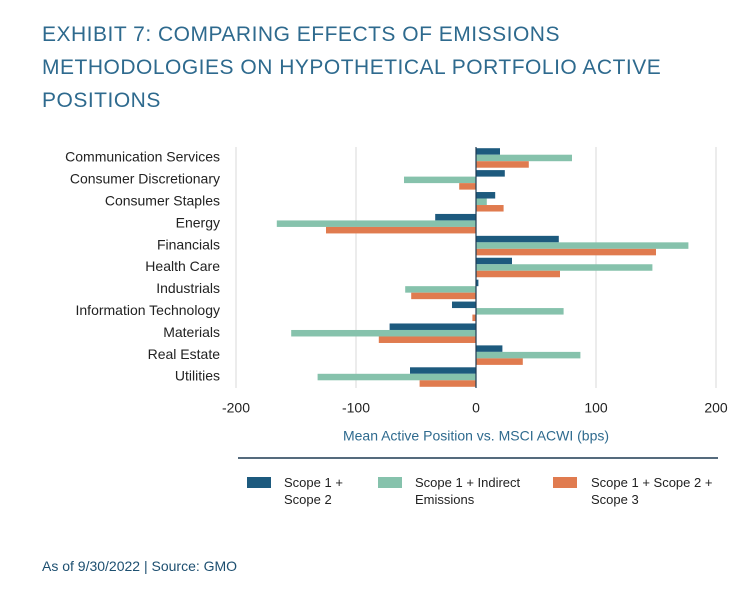 The image size is (744, 593). What do you see at coordinates (188, 244) in the screenshot?
I see `y-tick-label: Financials` at bounding box center [188, 244].